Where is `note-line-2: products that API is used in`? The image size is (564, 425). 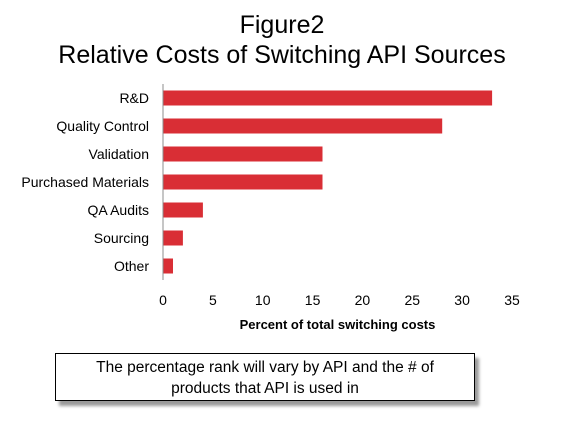
note-line-2: products that API is used in is located at coordinates (265, 388).